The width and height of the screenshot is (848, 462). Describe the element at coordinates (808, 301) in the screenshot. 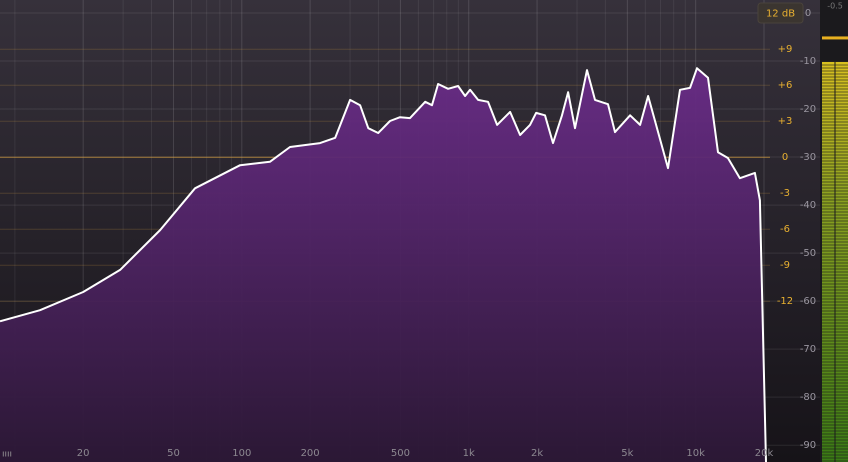

I see `y-tick-label: -60` at that location.